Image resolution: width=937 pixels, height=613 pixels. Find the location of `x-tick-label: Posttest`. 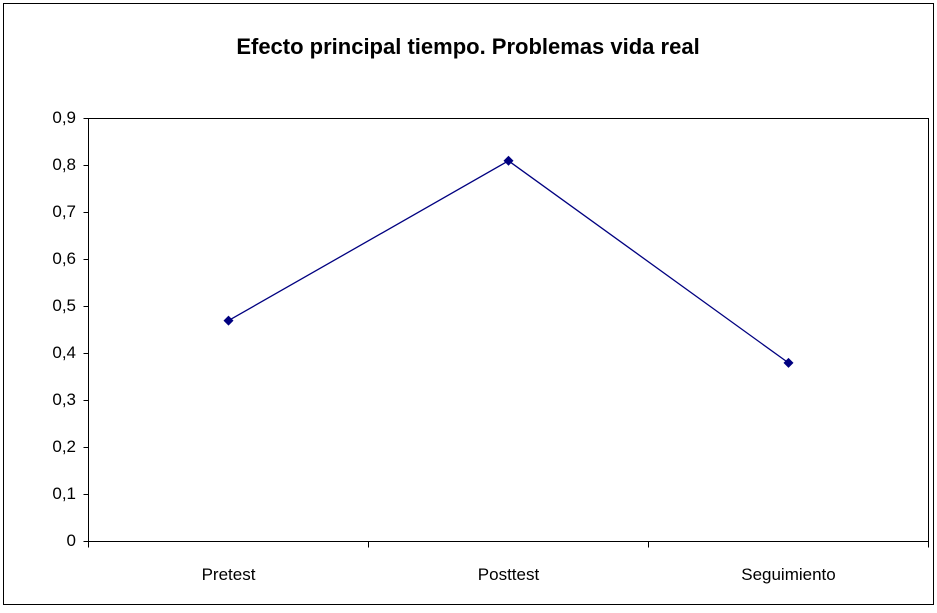

x-tick-label: Posttest is located at coordinates (509, 574).